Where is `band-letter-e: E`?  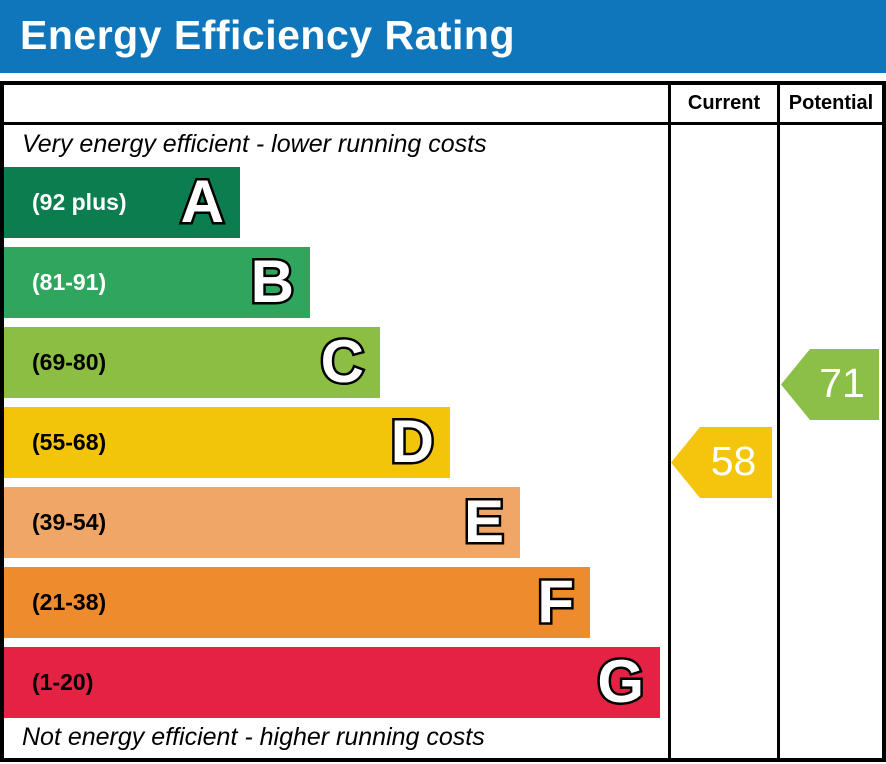
band-letter-e: E is located at coordinates (483, 522).